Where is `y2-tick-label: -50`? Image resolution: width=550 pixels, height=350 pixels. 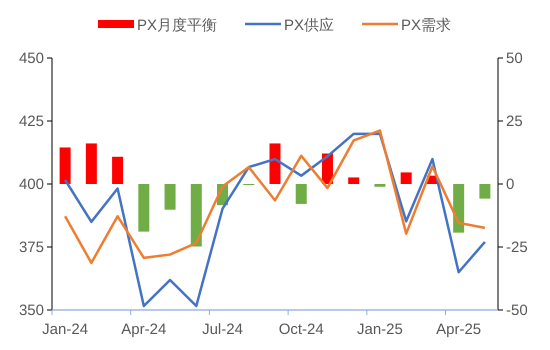 y2-tick-label: -50 is located at coordinates (517, 310).